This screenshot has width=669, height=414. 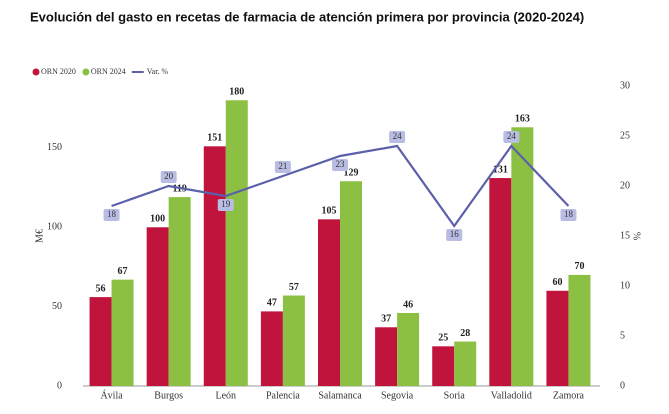 I want to click on y2-tick-label: 0, so click(x=622, y=385).